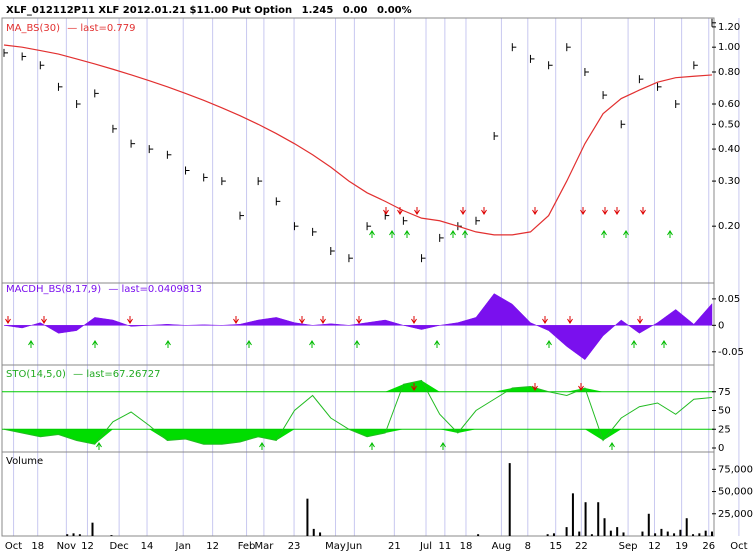 The height and width of the screenshot is (551, 754). Describe the element at coordinates (729, 124) in the screenshot. I see `price-y-label: 0.50` at that location.